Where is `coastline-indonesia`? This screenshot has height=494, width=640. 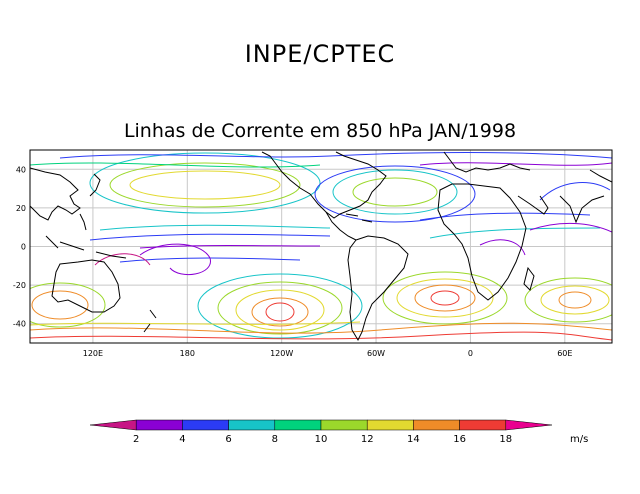 coastline-indonesia is located at coordinates (86, 236).